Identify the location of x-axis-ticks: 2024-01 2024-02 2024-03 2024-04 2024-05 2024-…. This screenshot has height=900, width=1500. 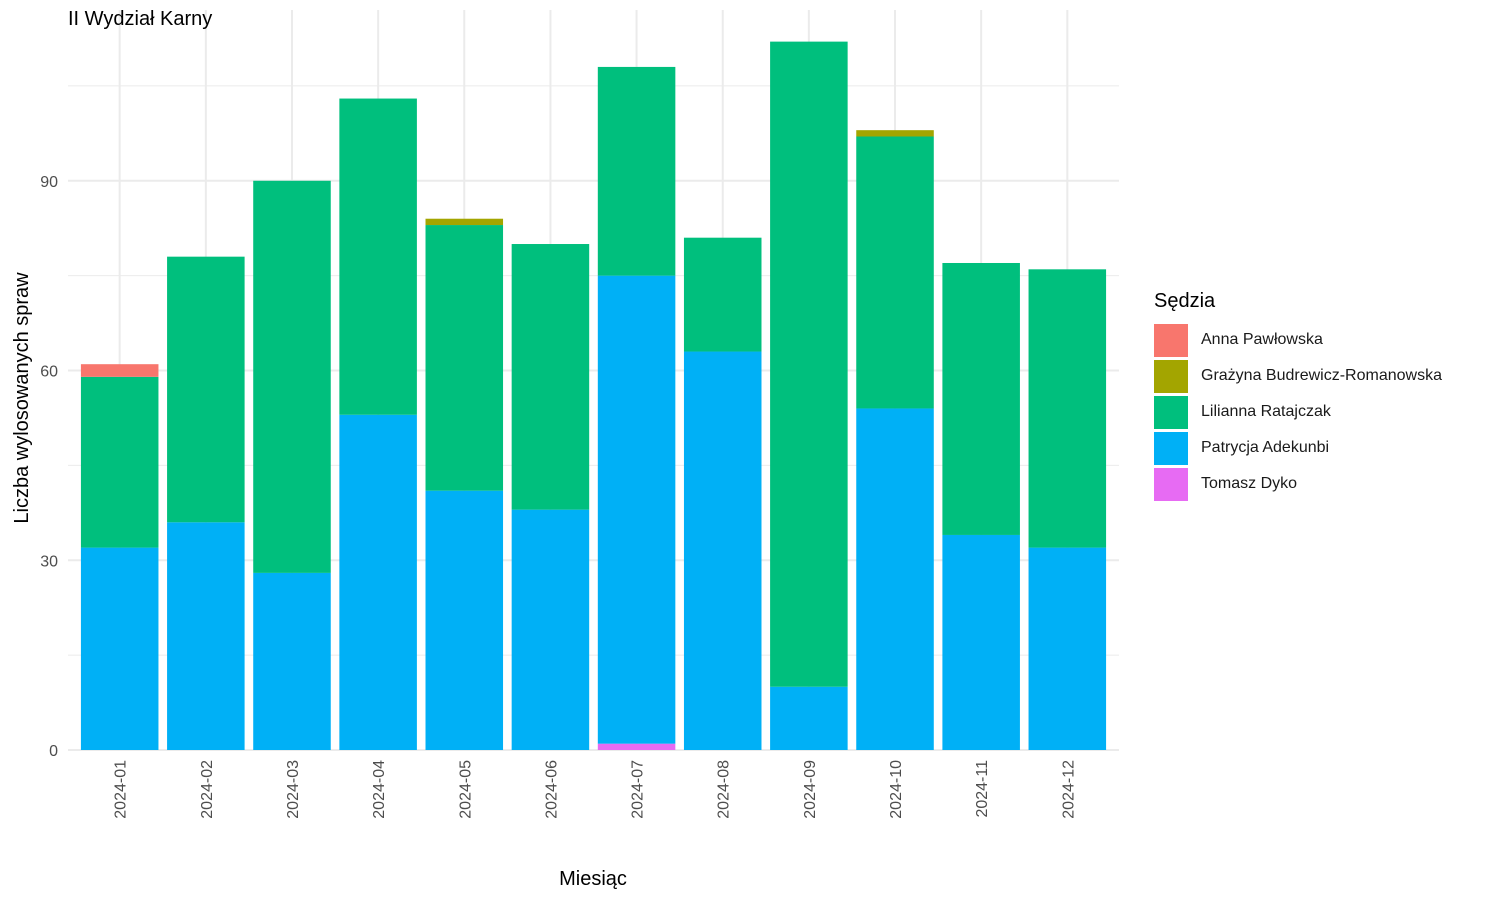
(595, 789).